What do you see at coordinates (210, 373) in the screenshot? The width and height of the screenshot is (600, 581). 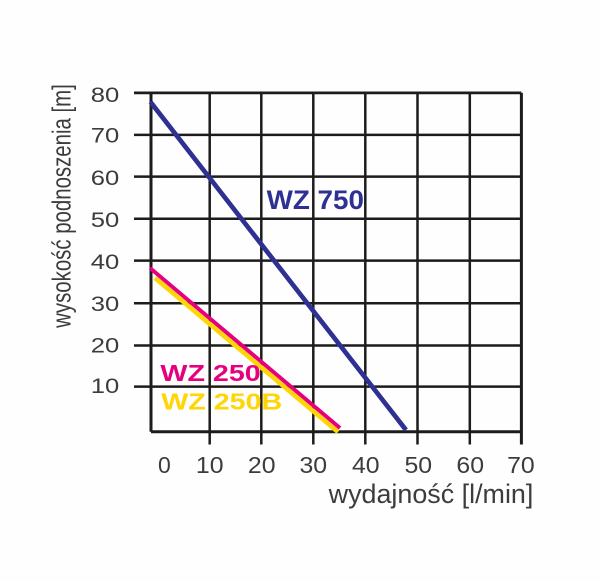 I see `svg-text: WZ 250` at bounding box center [210, 373].